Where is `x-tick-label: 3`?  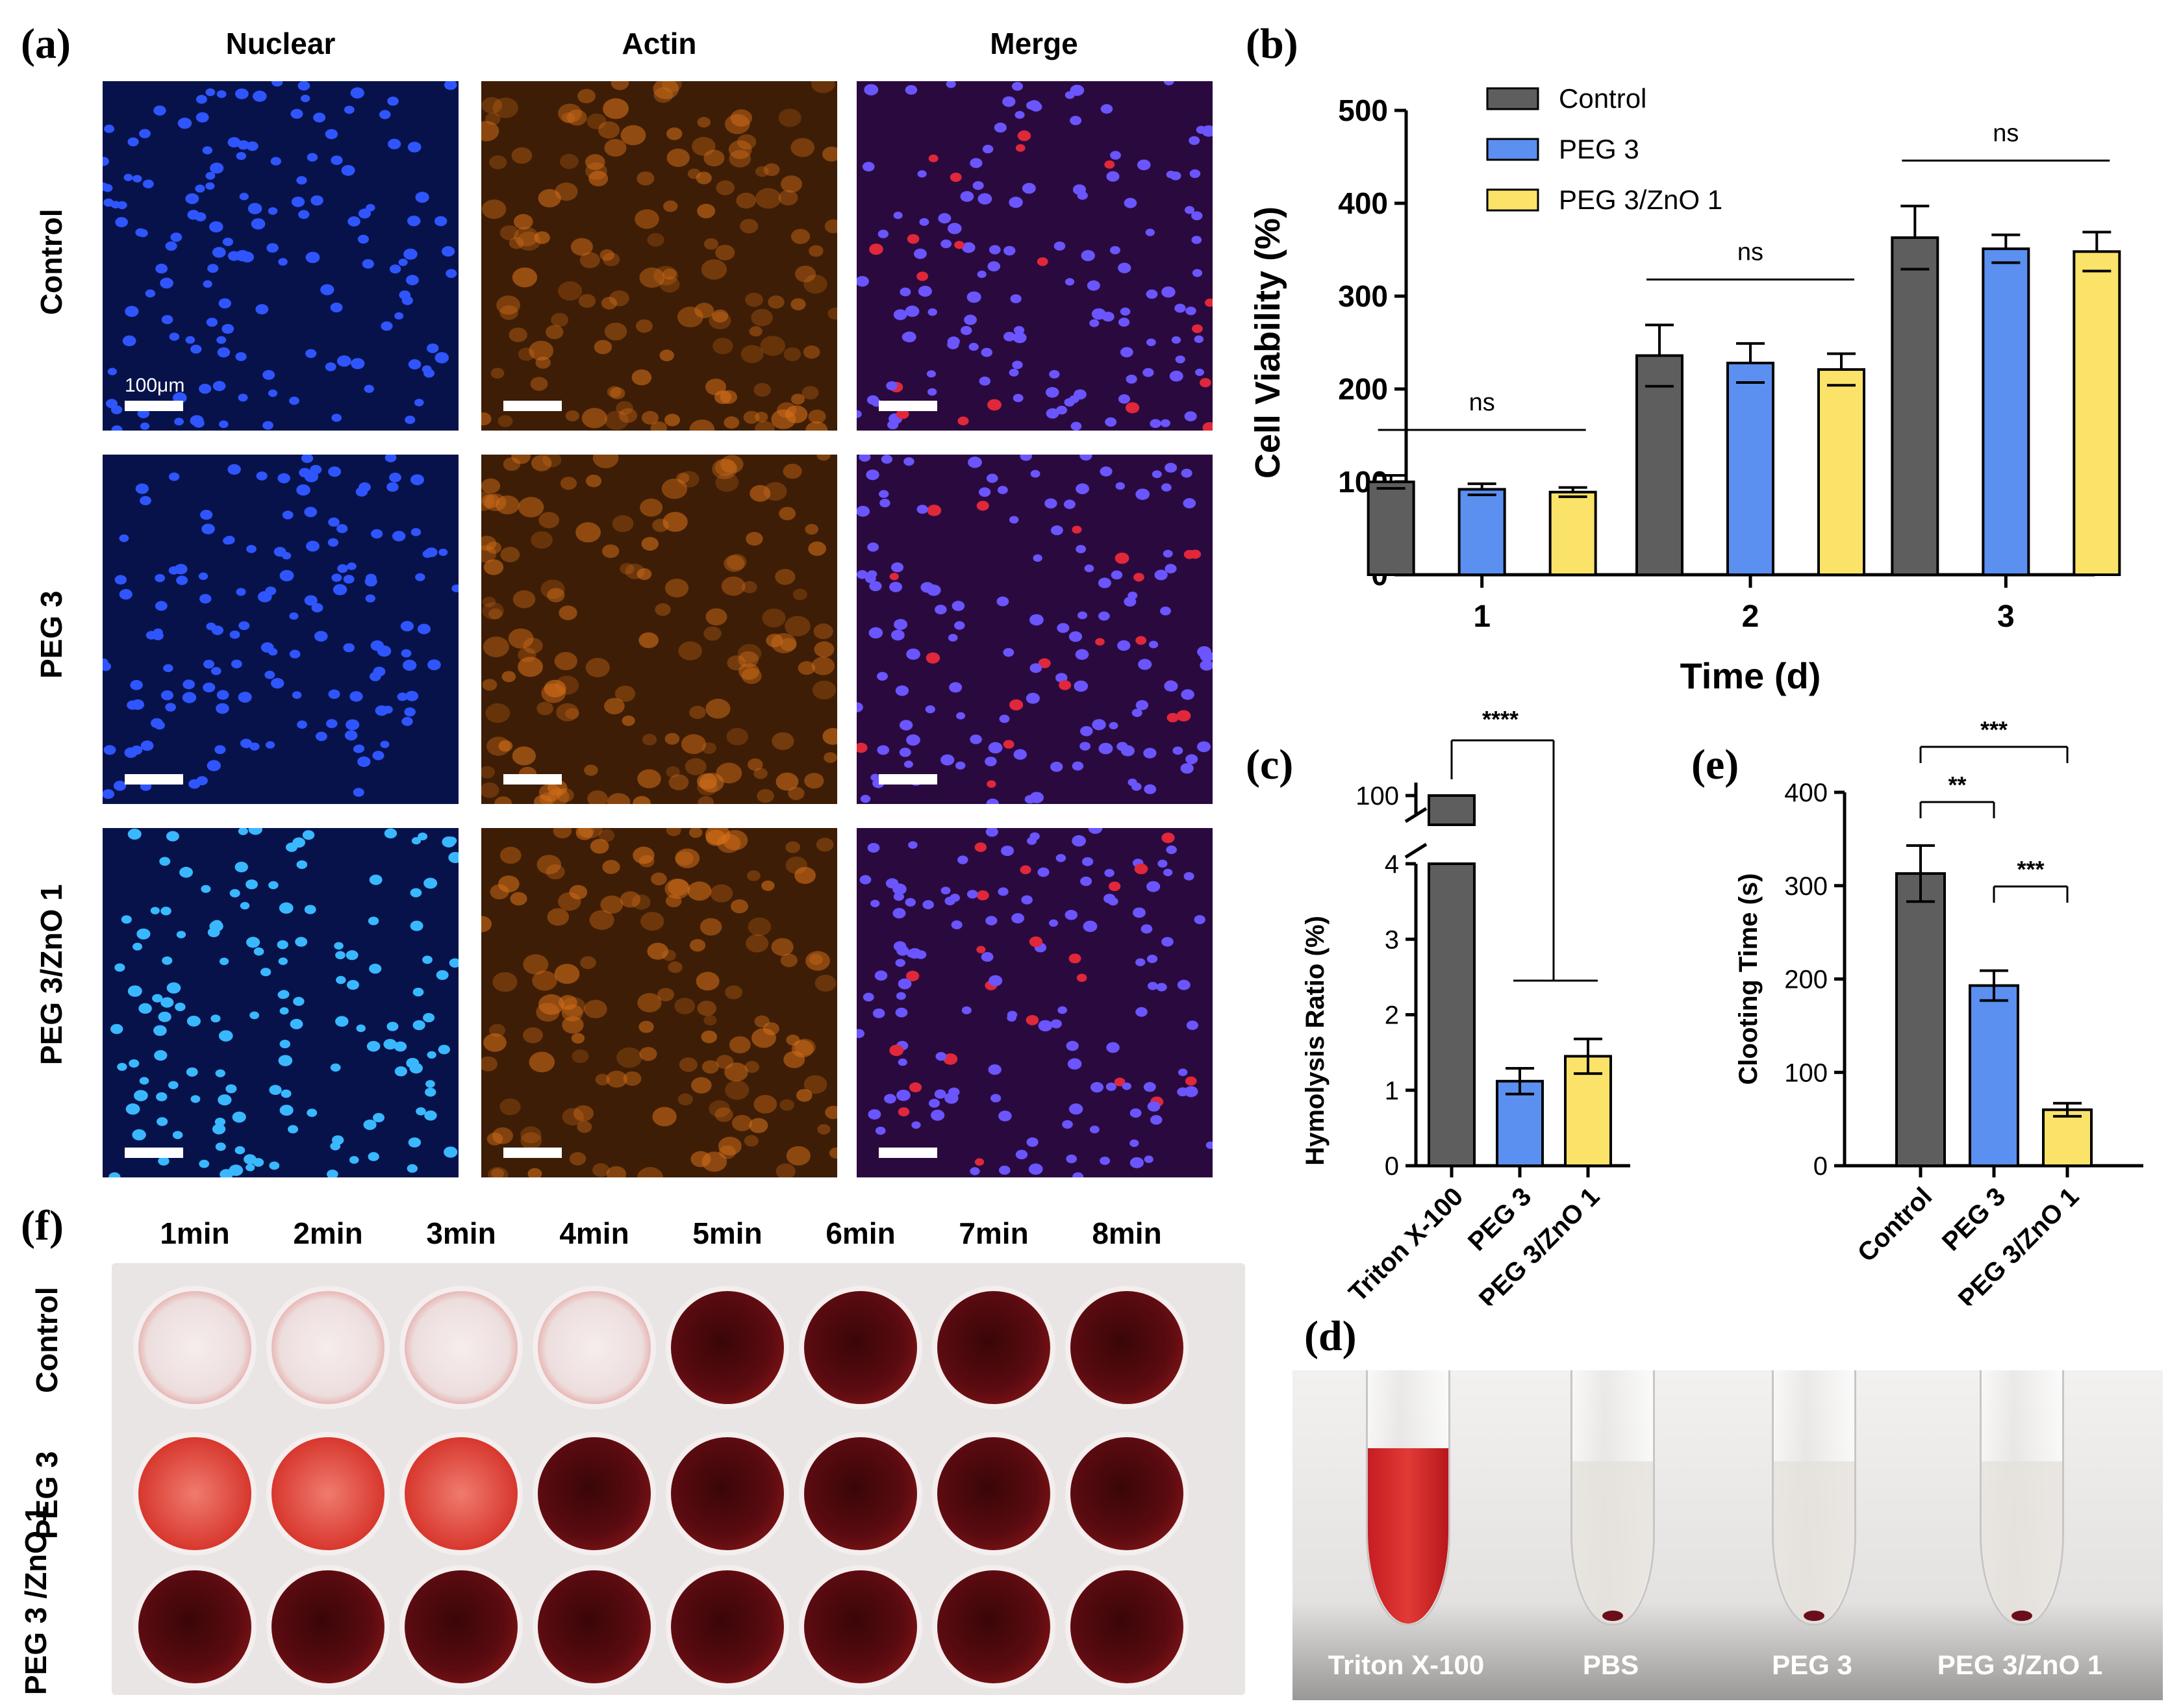 x-tick-label: 3 is located at coordinates (2006, 616).